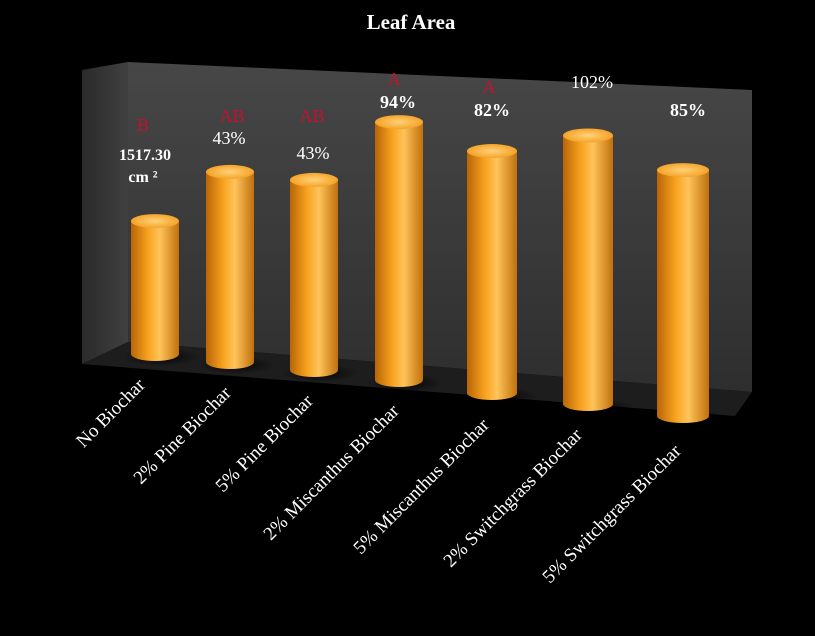  I want to click on value-unit-label: cm ², so click(142, 177).